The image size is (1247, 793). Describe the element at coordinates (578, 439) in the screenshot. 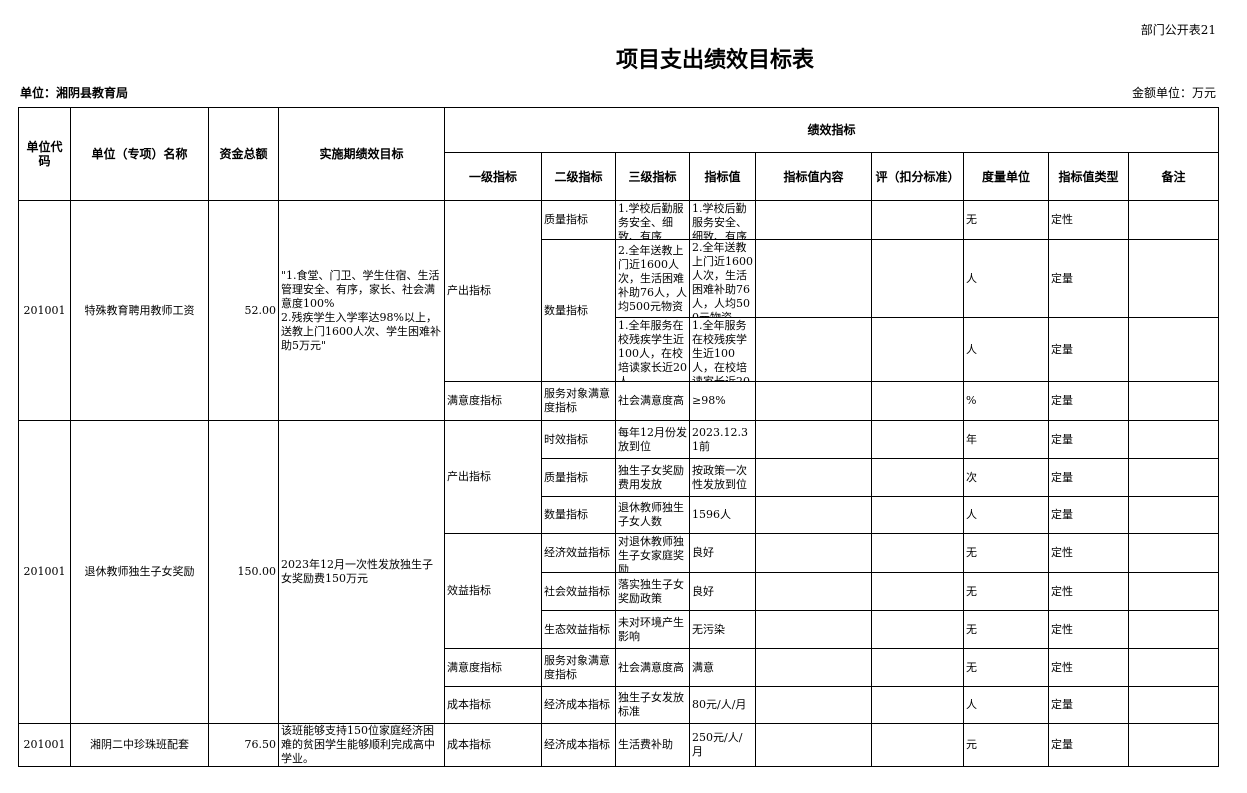

I see `level2-indicator-cell: 时效指标` at that location.